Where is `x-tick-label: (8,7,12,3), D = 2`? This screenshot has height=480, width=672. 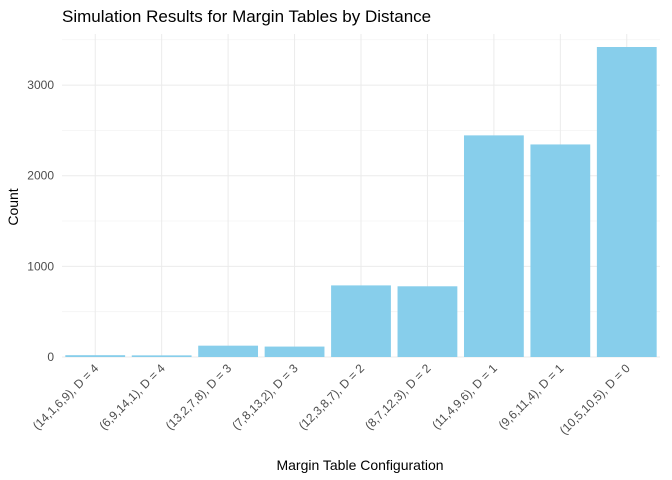
x-tick-label: (8,7,12,3), D = 2 is located at coordinates (398, 397).